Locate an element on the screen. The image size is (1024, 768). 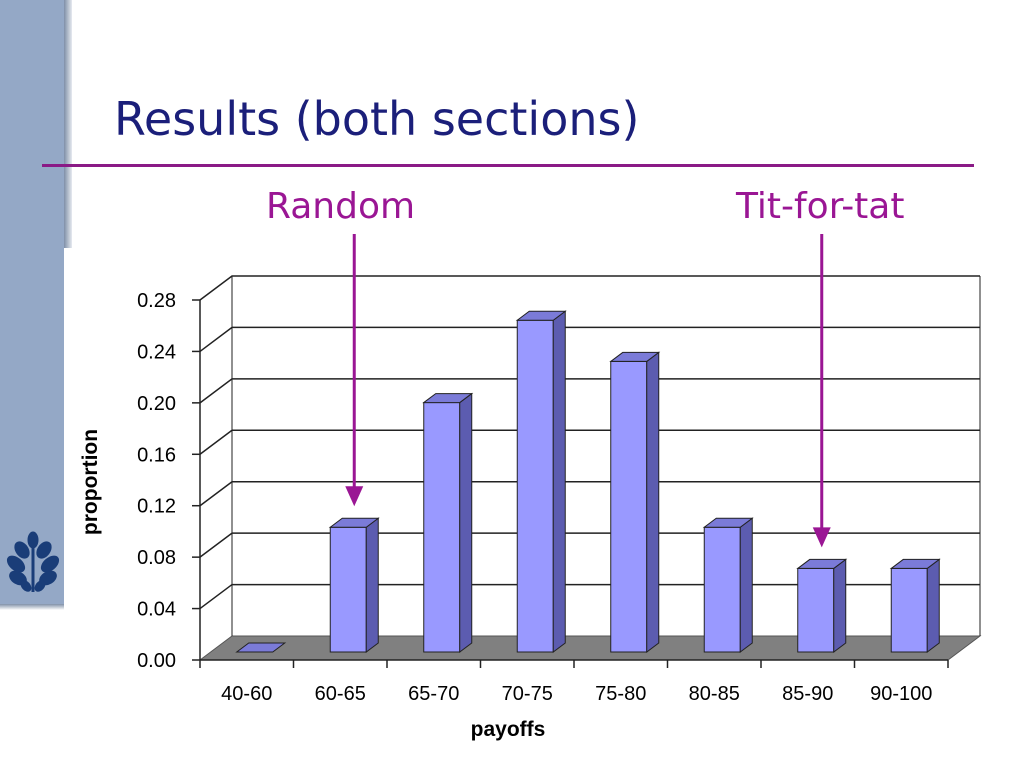
y-tick-label: 0.28 is located at coordinates (156, 301).